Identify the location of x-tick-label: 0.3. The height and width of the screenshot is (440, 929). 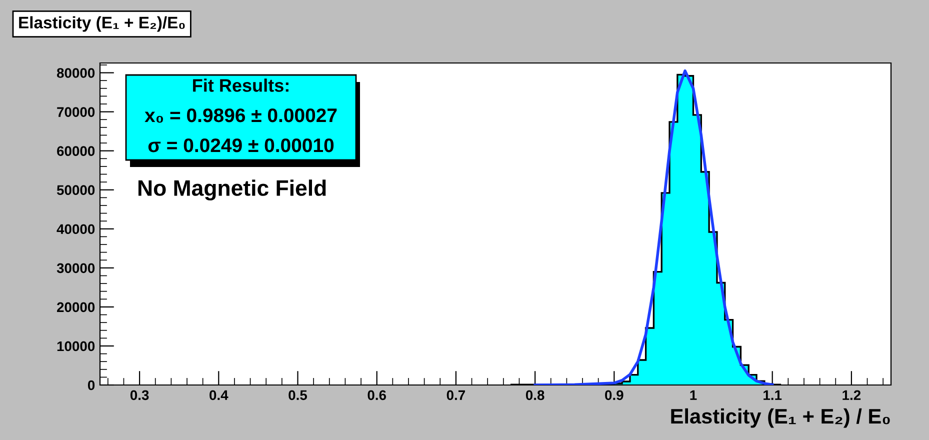
(139, 395).